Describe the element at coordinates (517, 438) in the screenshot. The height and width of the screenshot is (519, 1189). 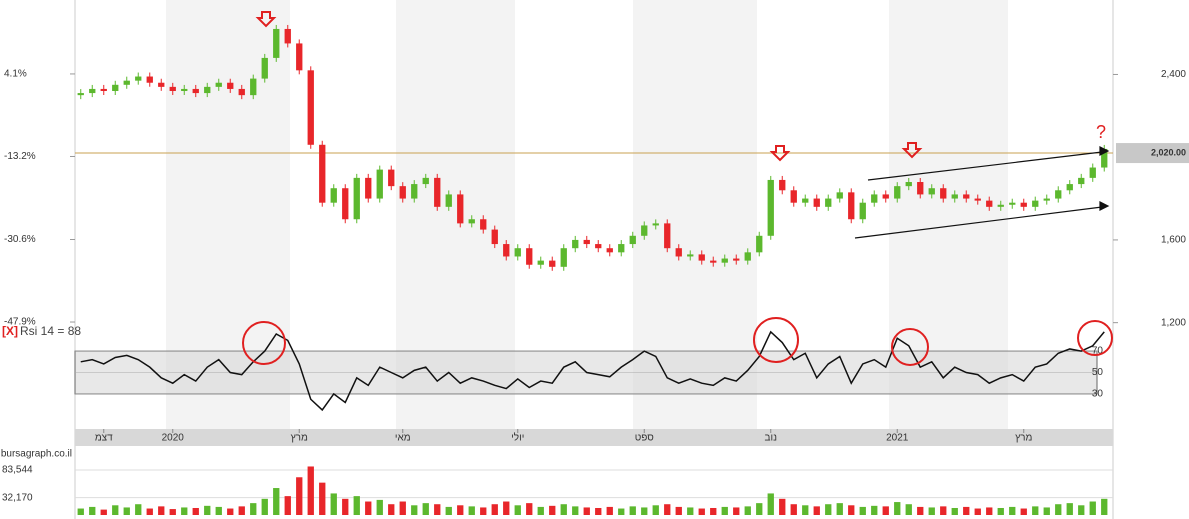
I see `x-tick-label: יולי` at that location.